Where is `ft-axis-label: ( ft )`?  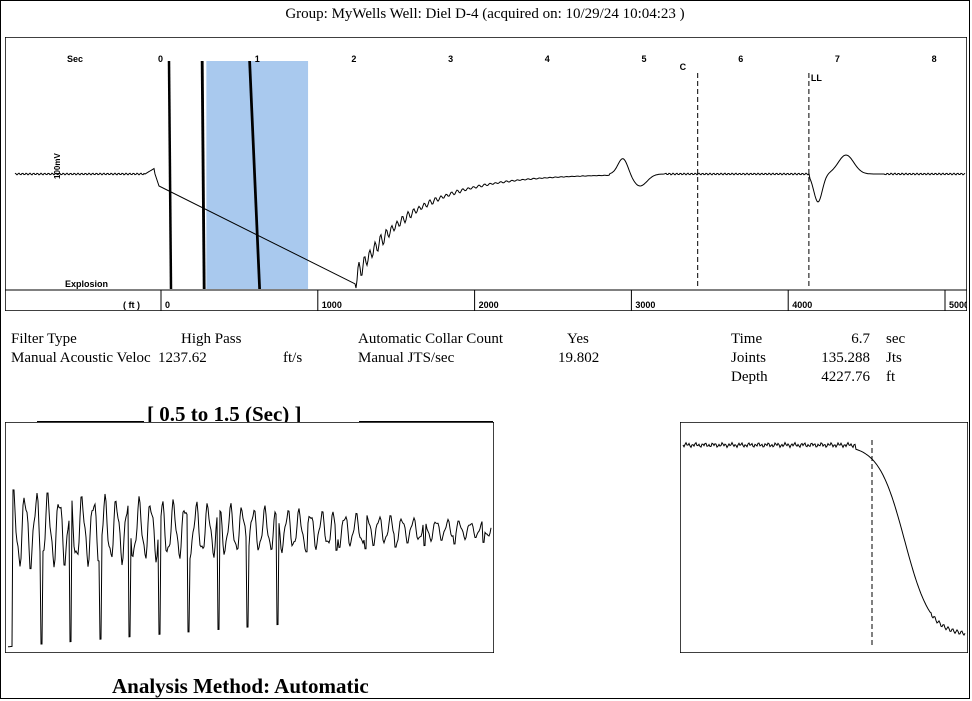
ft-axis-label: ( ft ) is located at coordinates (131, 305).